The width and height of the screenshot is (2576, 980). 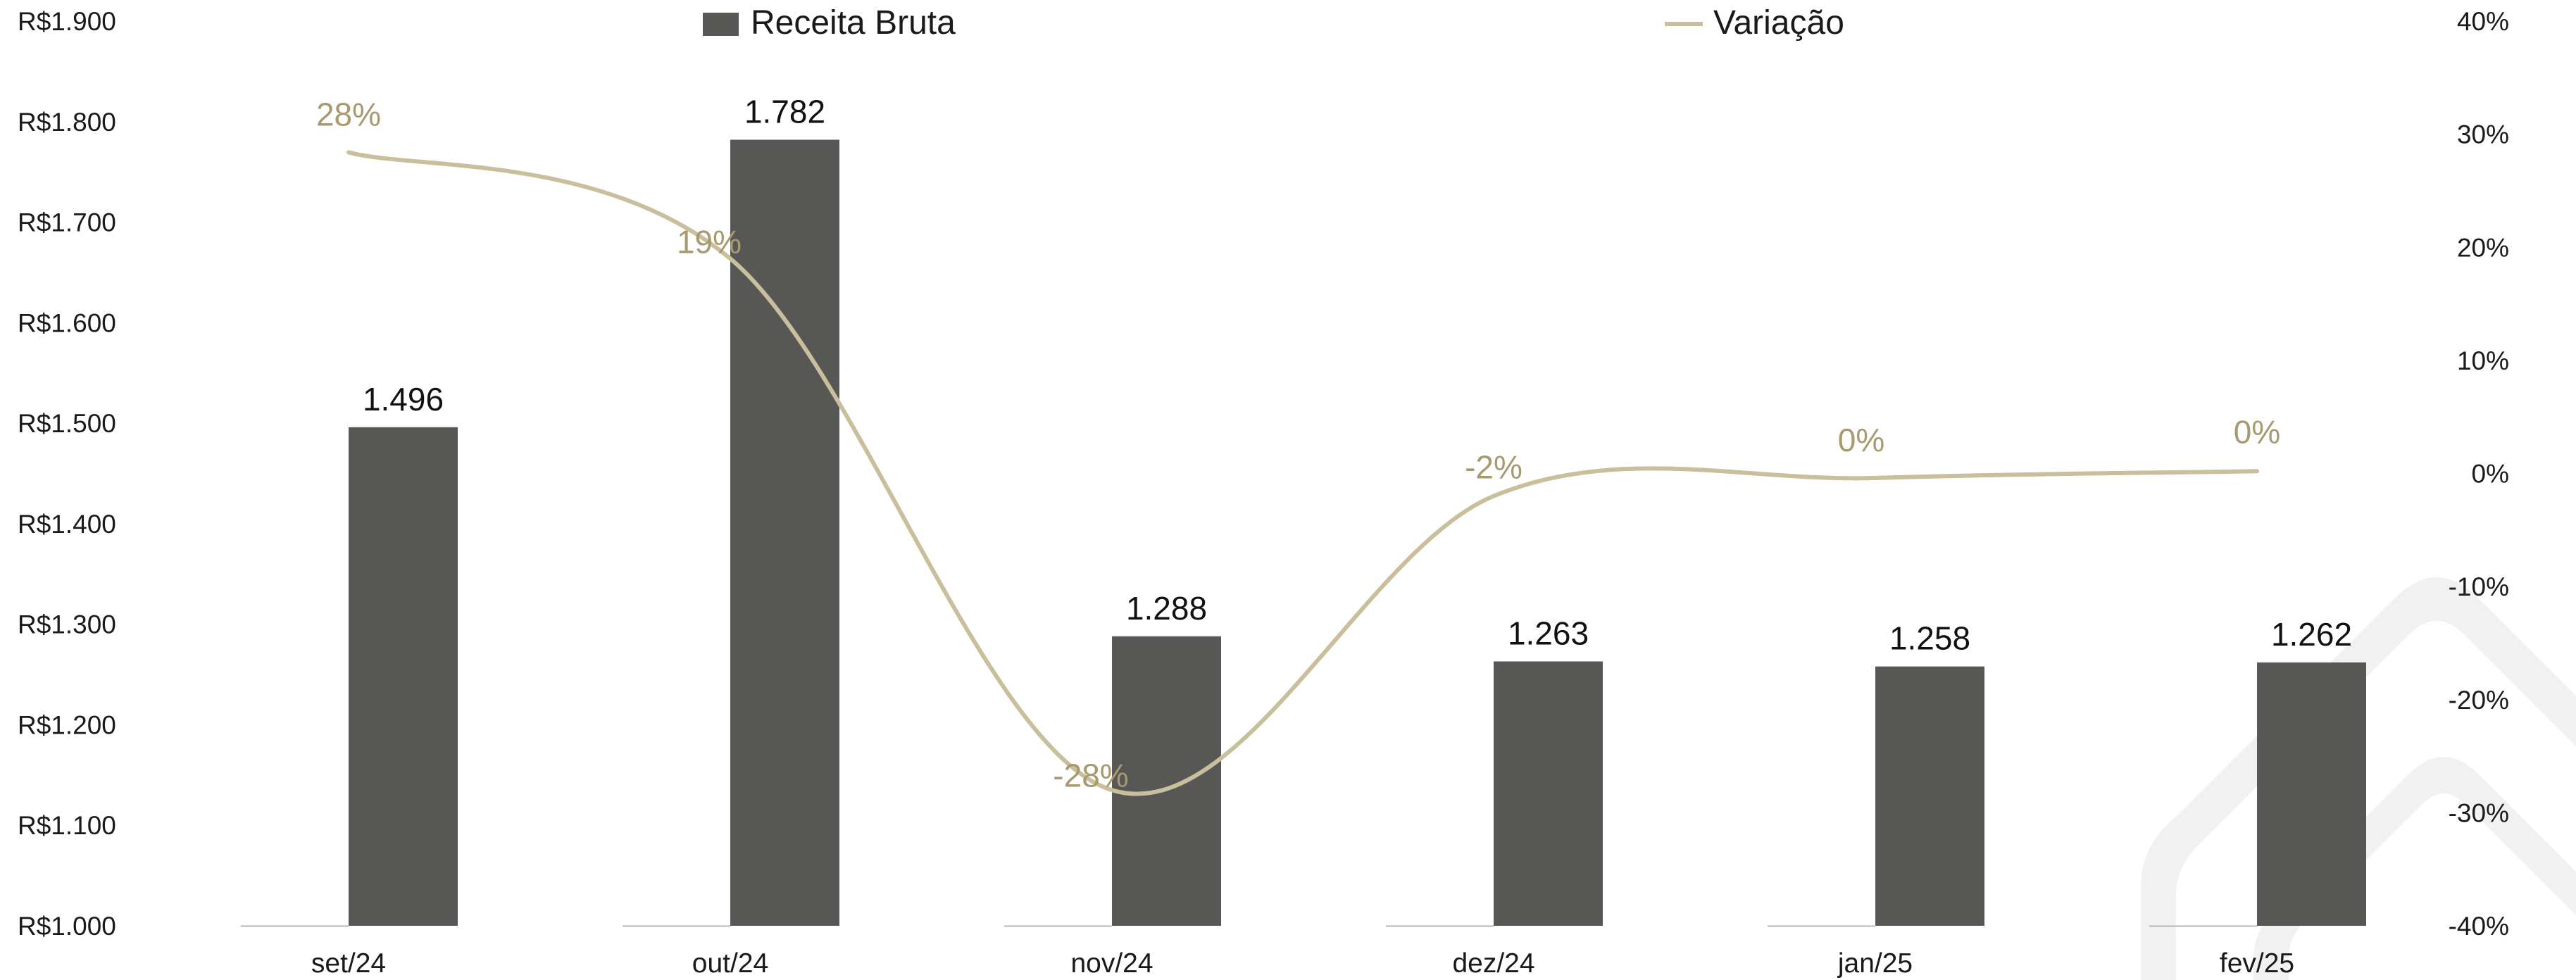 What do you see at coordinates (1875, 963) in the screenshot?
I see `category-label: jan/25` at bounding box center [1875, 963].